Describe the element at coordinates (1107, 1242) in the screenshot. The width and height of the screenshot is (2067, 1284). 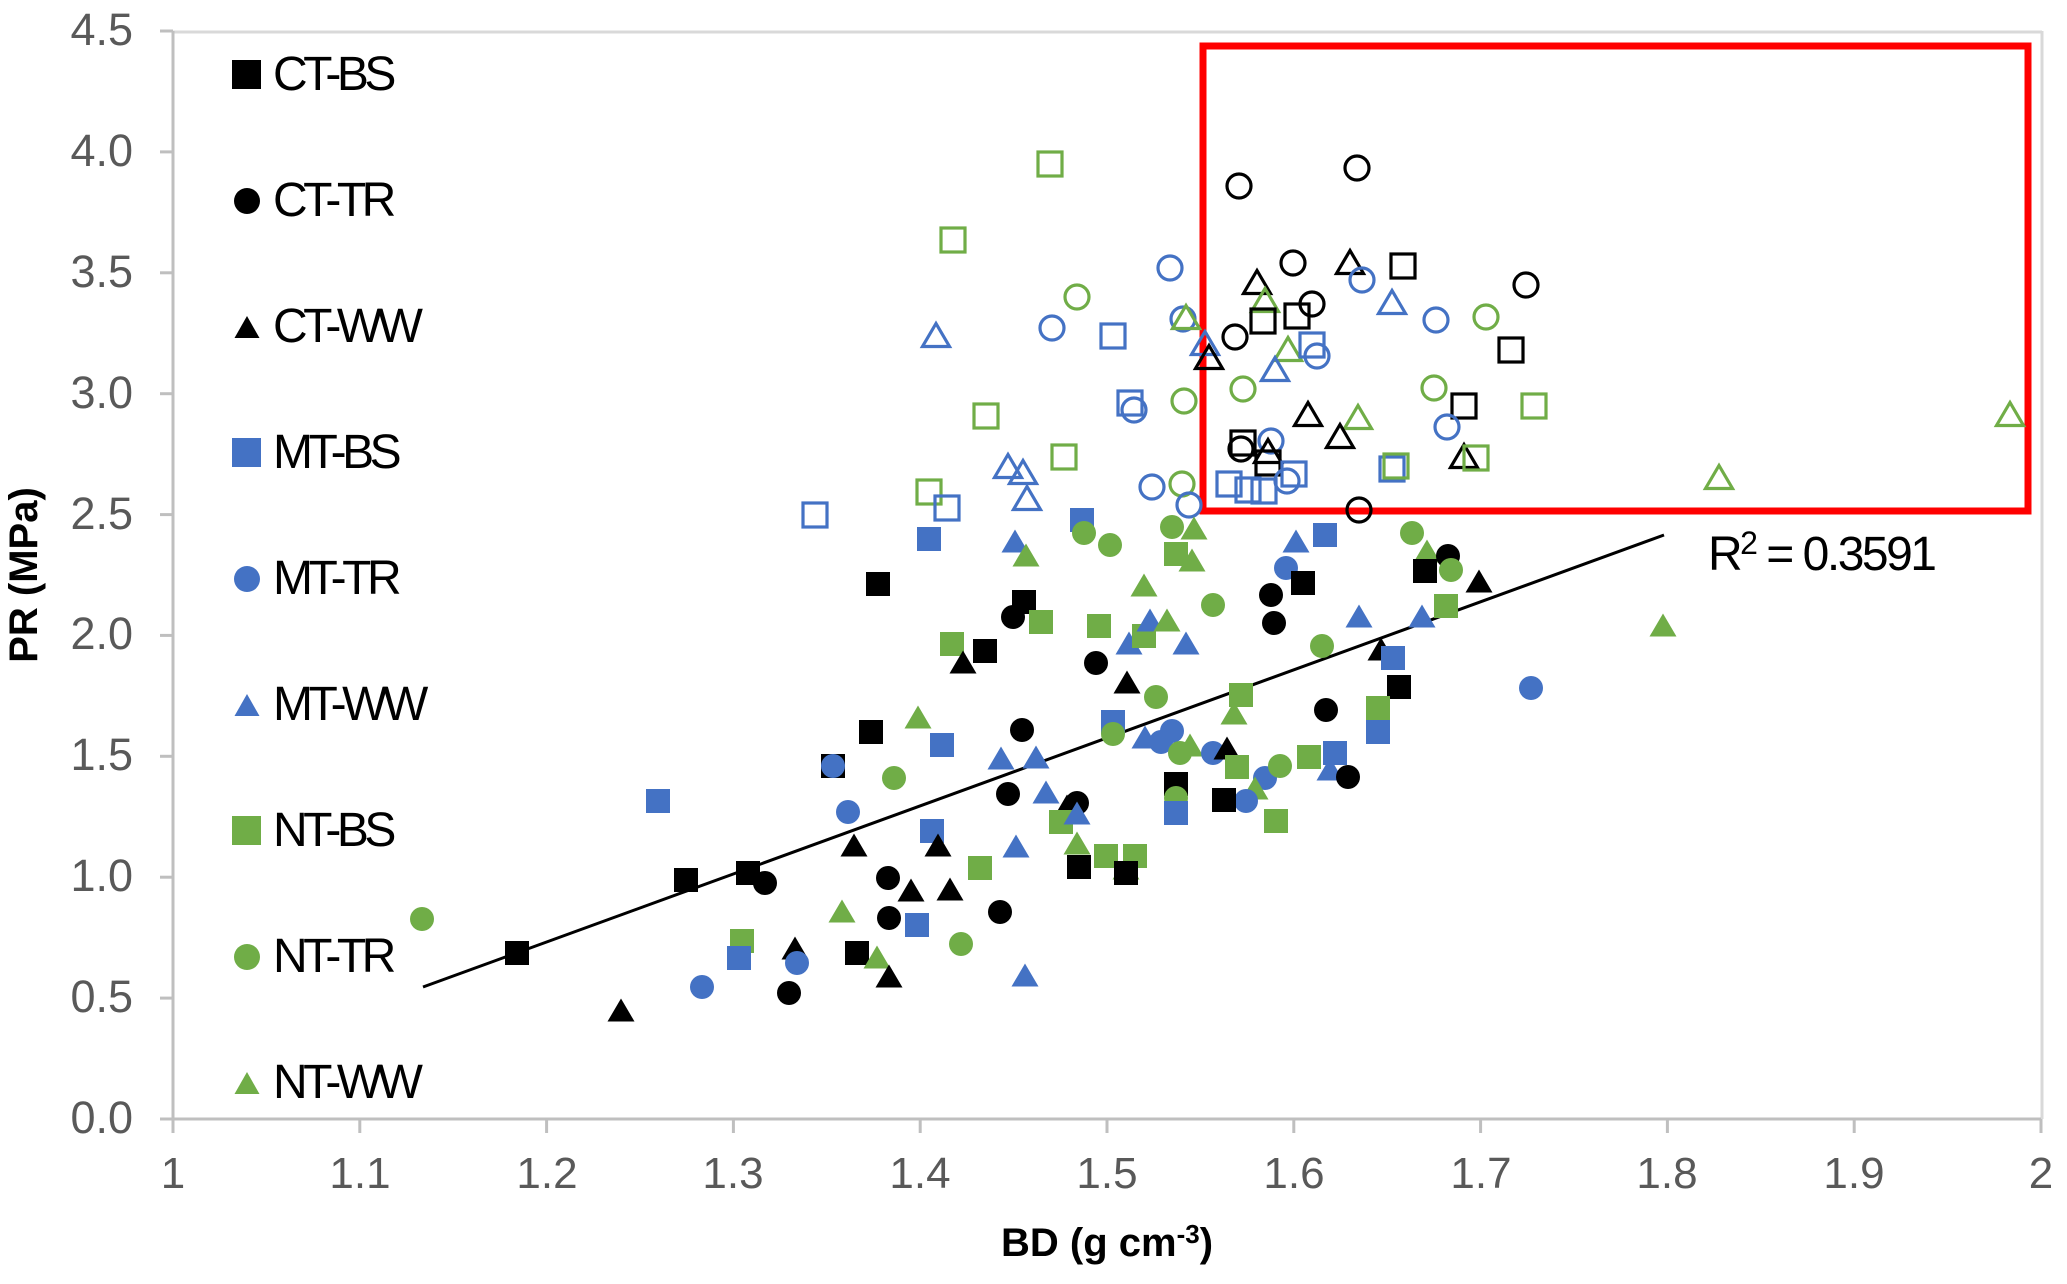
I see `svg-text: BD (g cm-3)` at that location.